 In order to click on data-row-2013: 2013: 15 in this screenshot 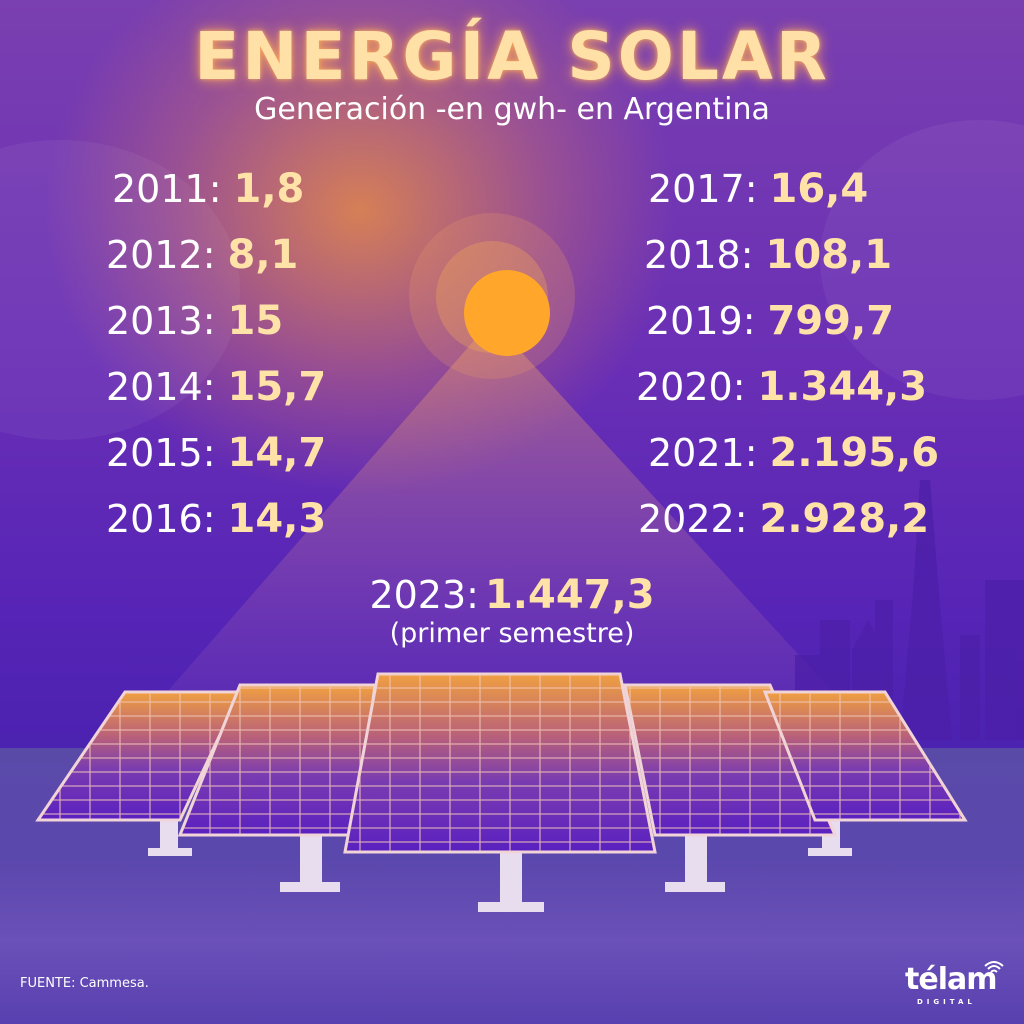, I will do `click(194, 321)`.